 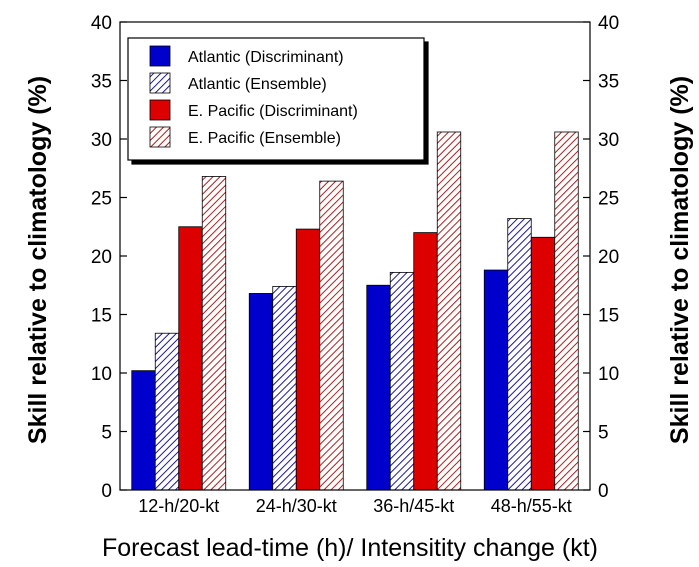 I want to click on y-tick-label-left: 20, so click(x=101, y=257).